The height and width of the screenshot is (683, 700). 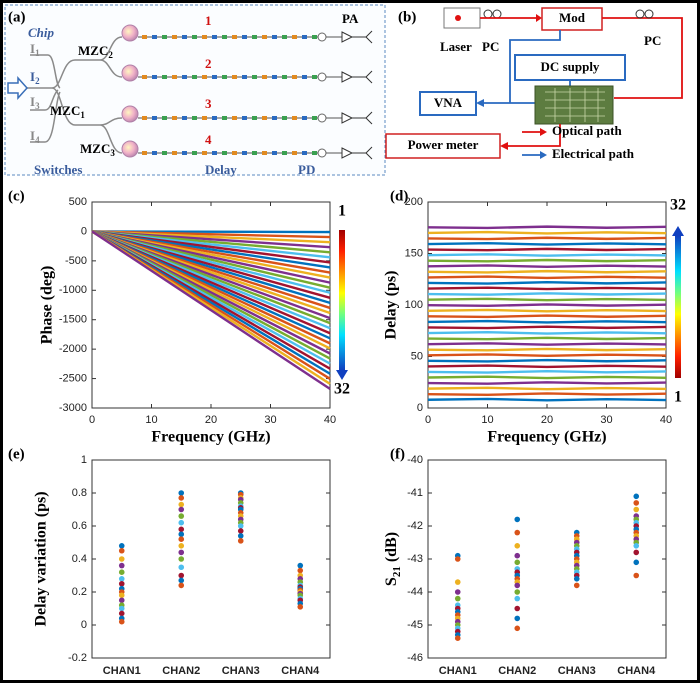 I want to click on legend-text: Electrical path, so click(x=593, y=153).